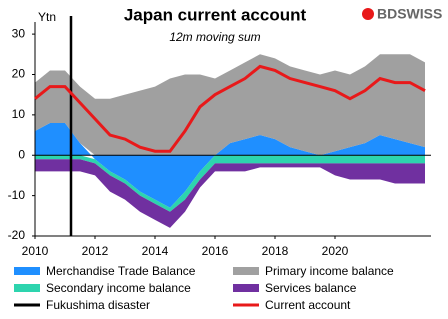 Image resolution: width=448 pixels, height=319 pixels. I want to click on legend-label: Fukushima disaster, so click(98, 305).